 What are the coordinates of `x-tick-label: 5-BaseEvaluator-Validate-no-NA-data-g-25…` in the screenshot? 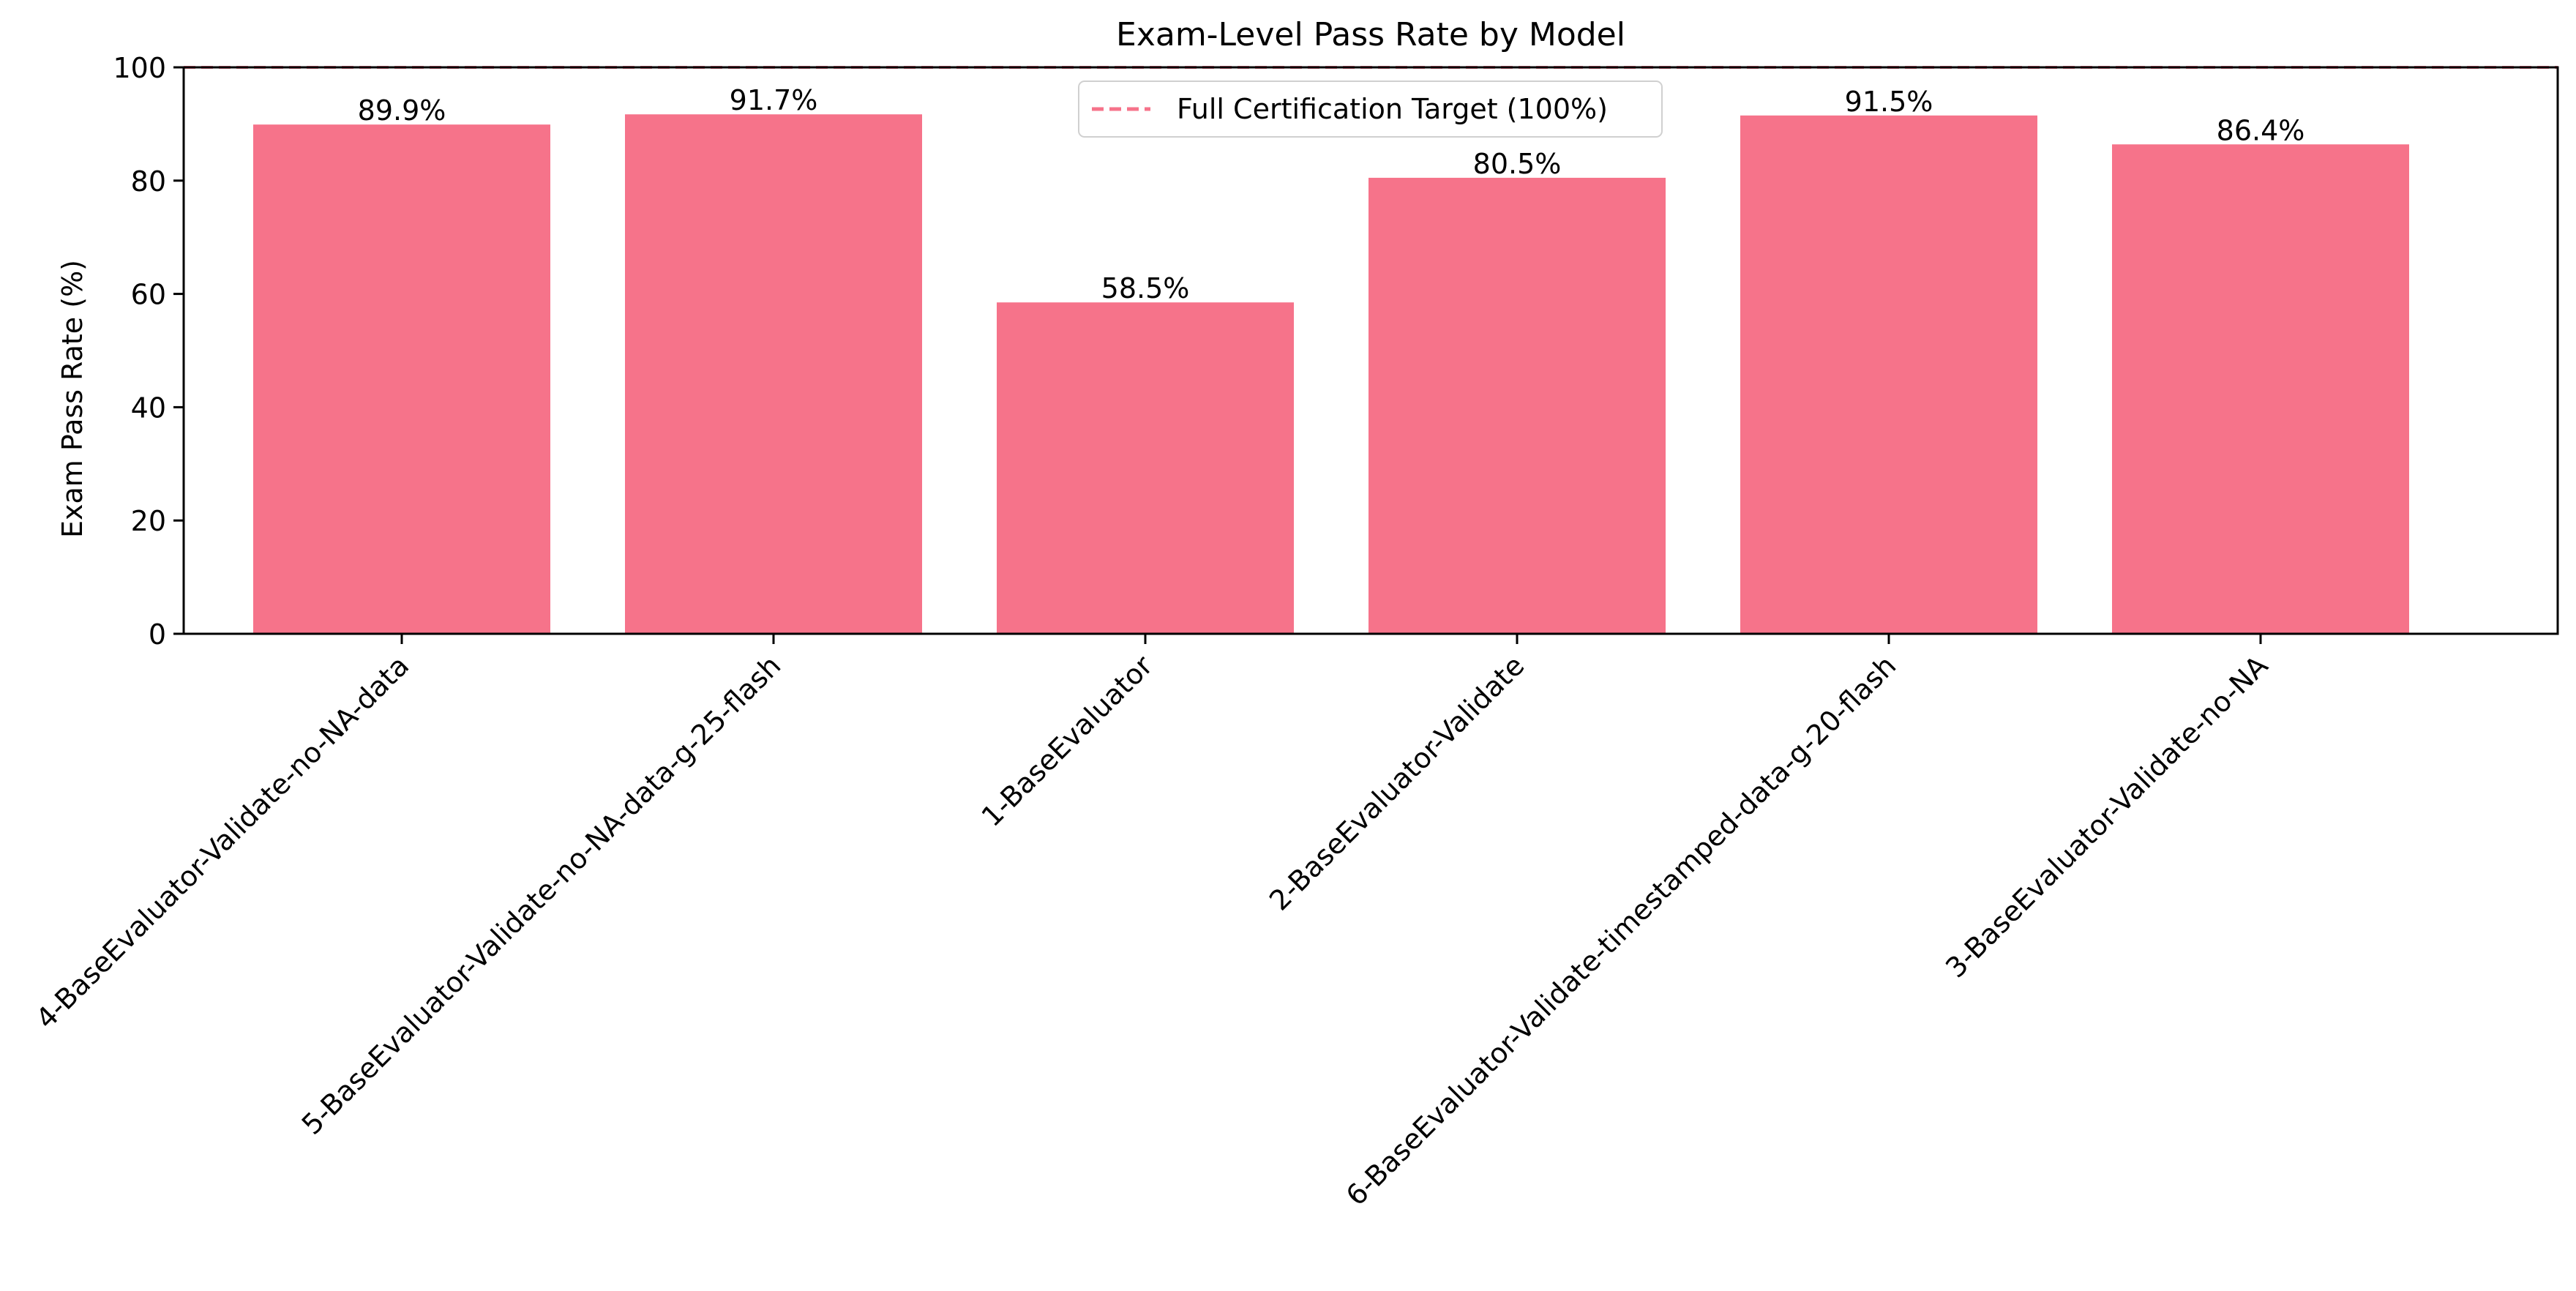 It's located at (541, 895).